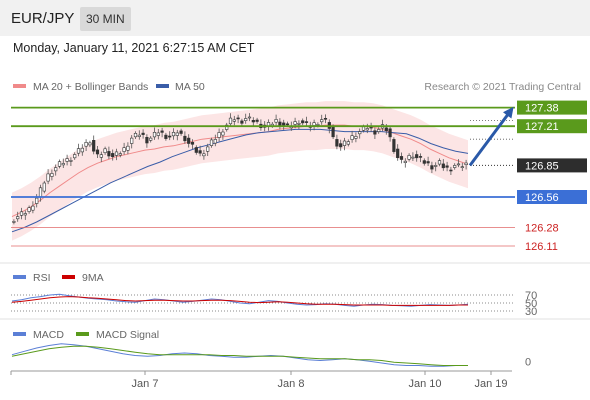 The image size is (590, 400). I want to click on x-tick-label: Jan 8, so click(291, 384).